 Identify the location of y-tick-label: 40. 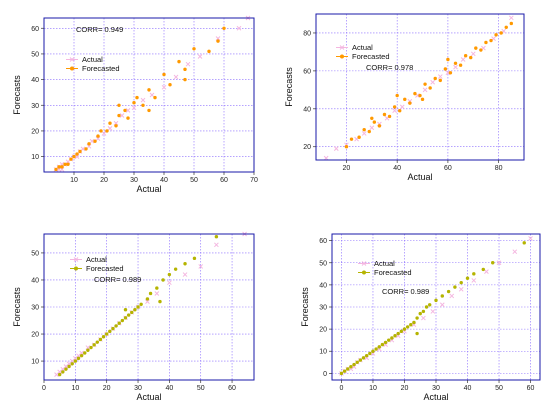
(323, 285).